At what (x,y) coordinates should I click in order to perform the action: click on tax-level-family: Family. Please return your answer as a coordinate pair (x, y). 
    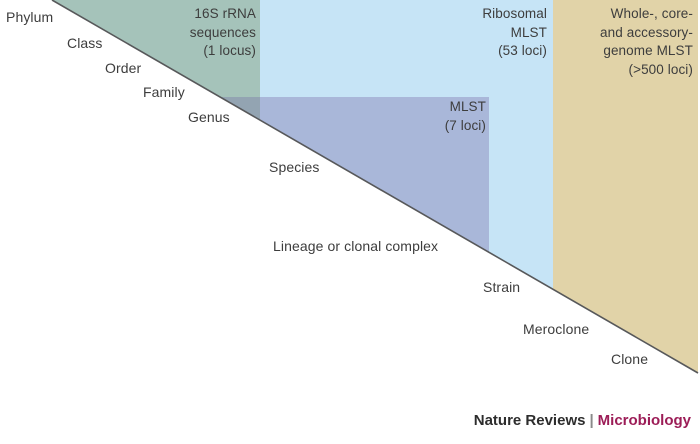
    Looking at the image, I should click on (164, 92).